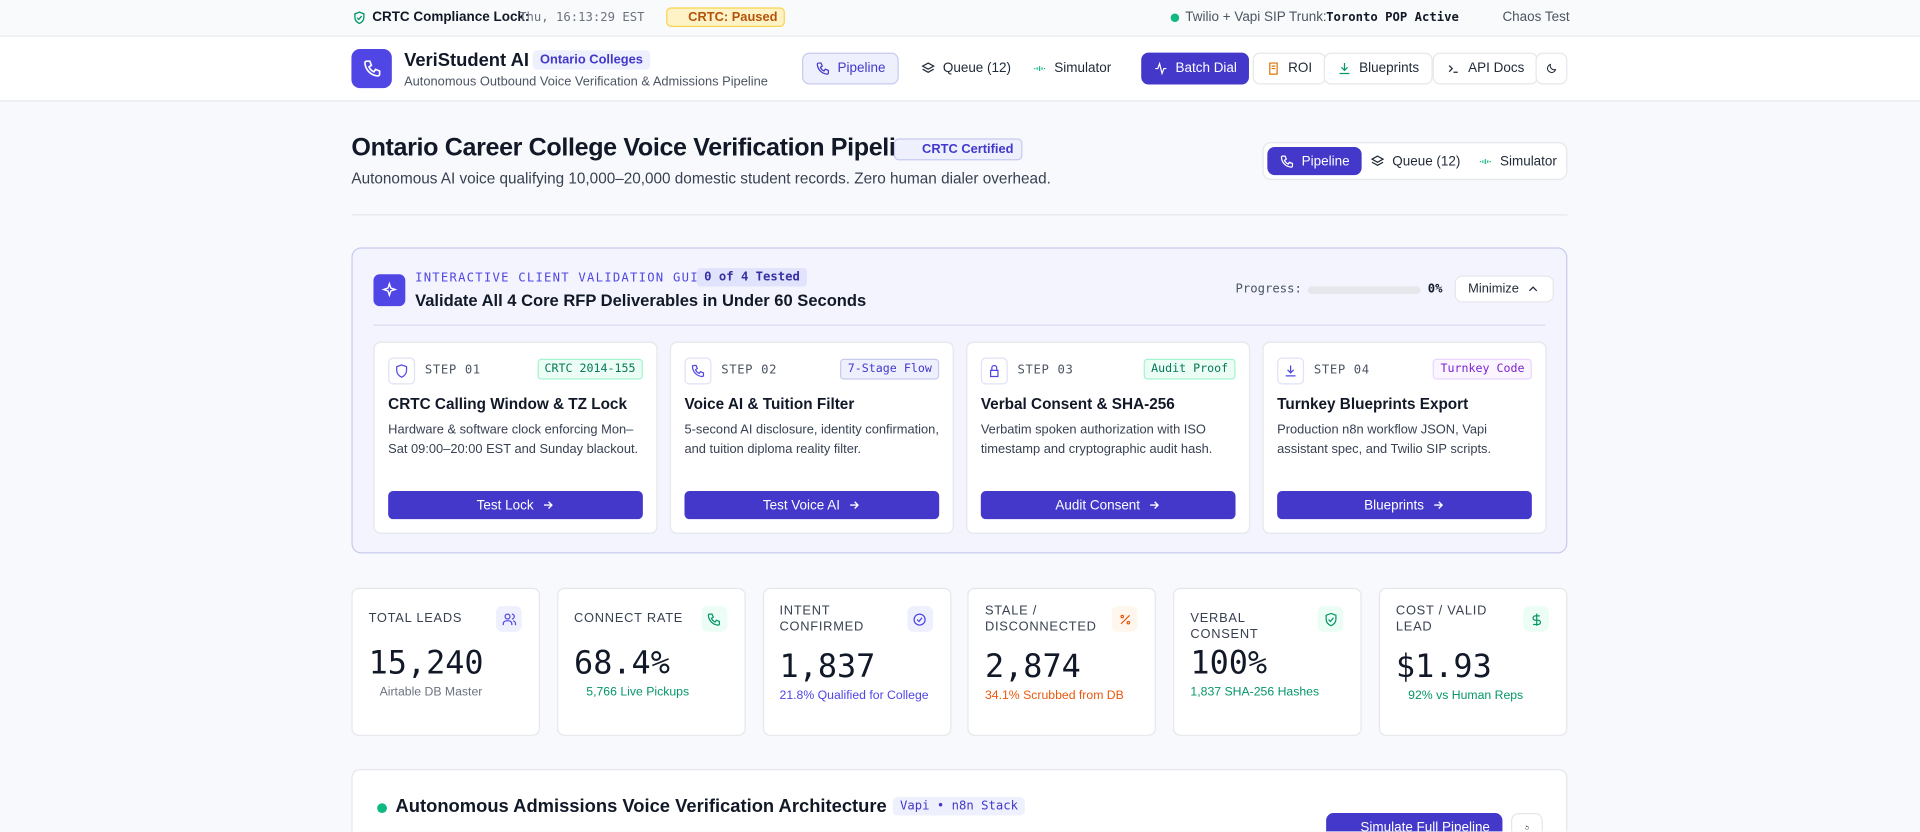 The height and width of the screenshot is (832, 1920). Describe the element at coordinates (389, 290) in the screenshot. I see `guide-icon` at that location.